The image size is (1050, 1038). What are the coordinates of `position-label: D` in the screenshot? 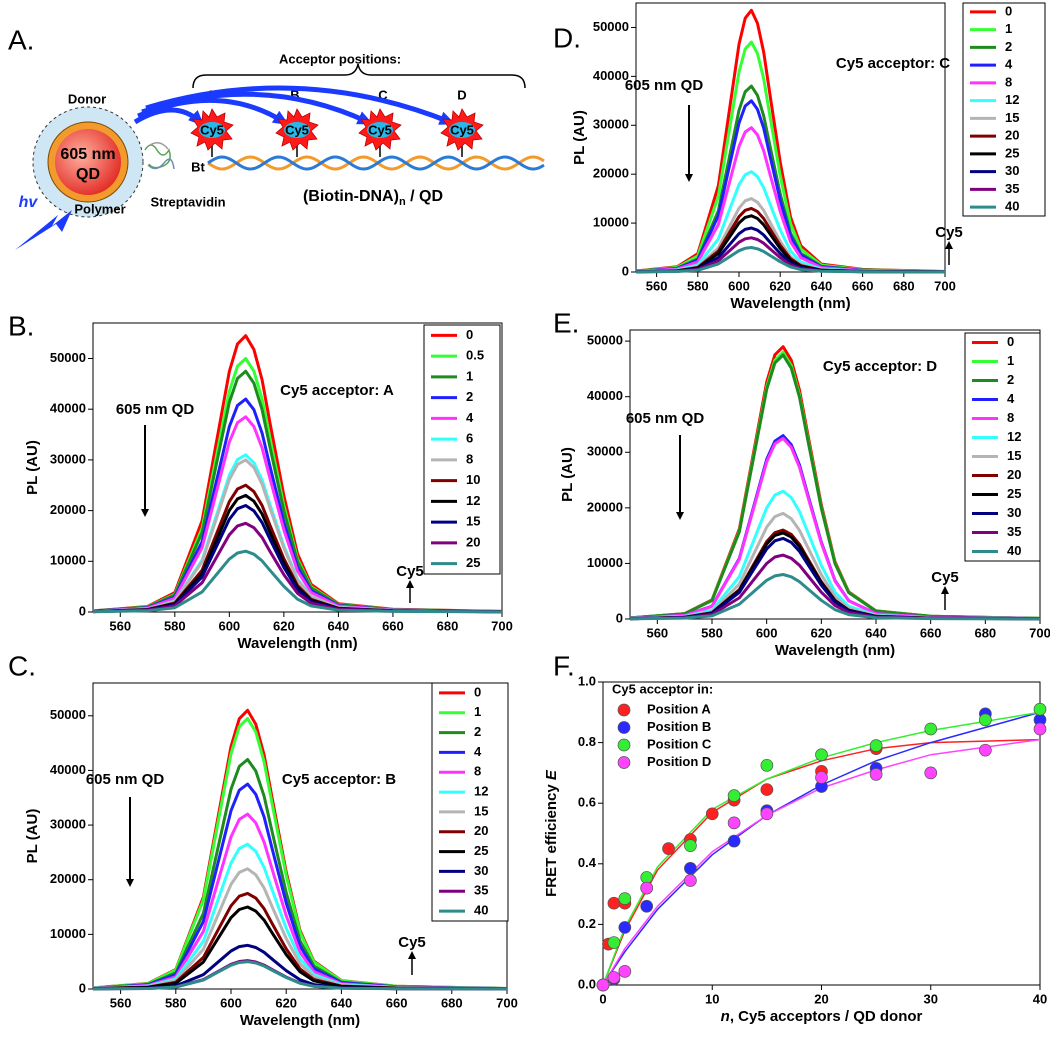 It's located at (461, 94).